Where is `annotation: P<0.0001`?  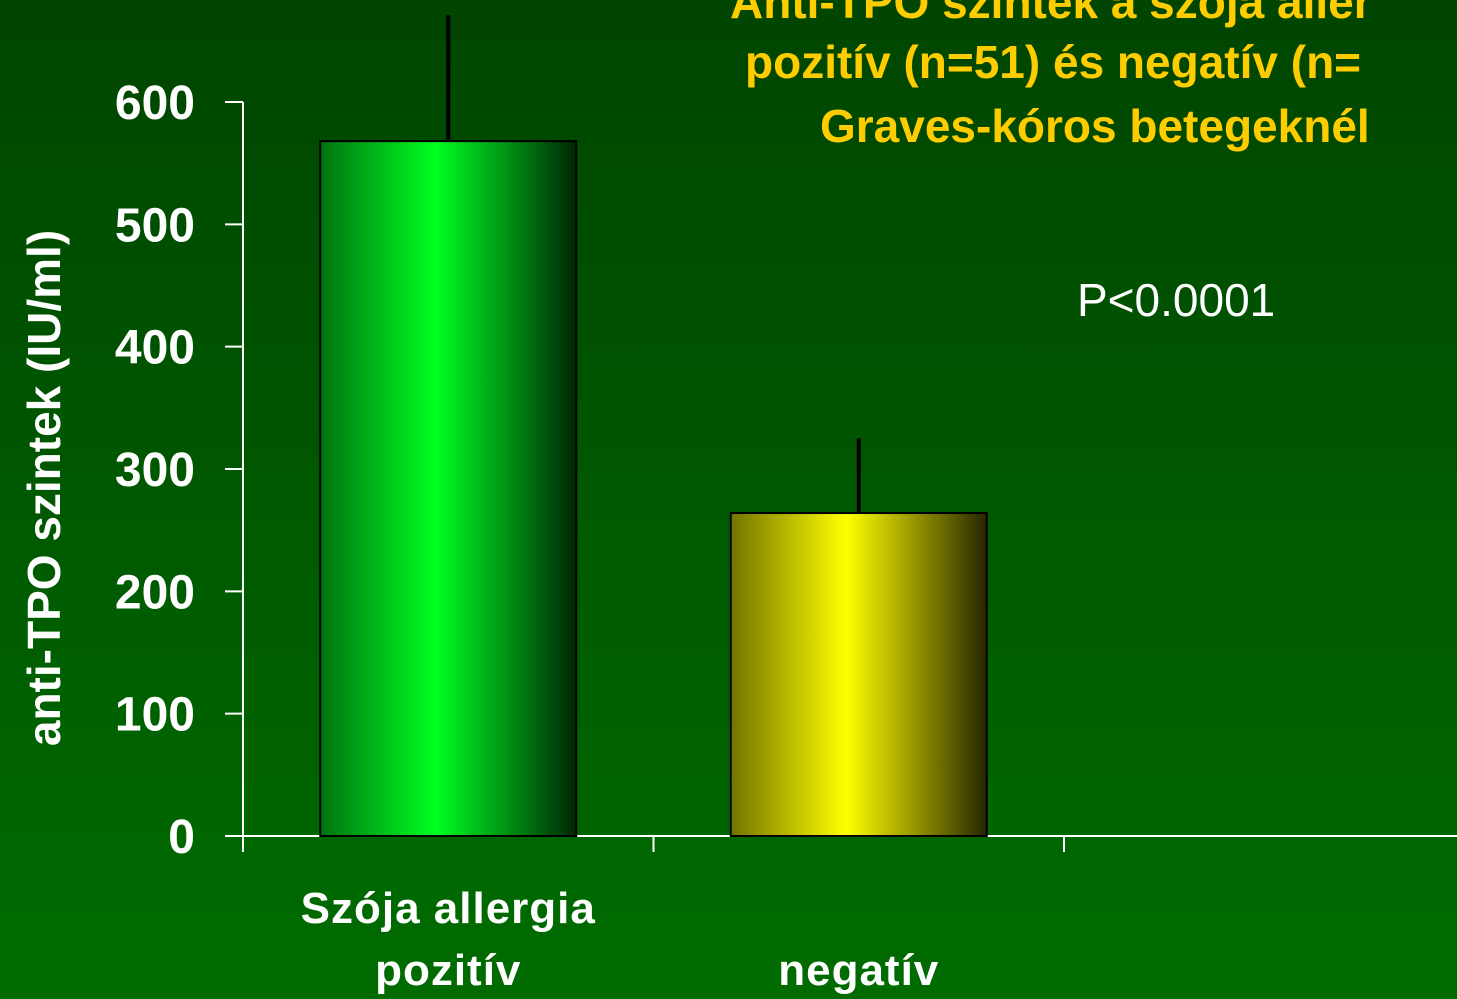 annotation: P<0.0001 is located at coordinates (1176, 300).